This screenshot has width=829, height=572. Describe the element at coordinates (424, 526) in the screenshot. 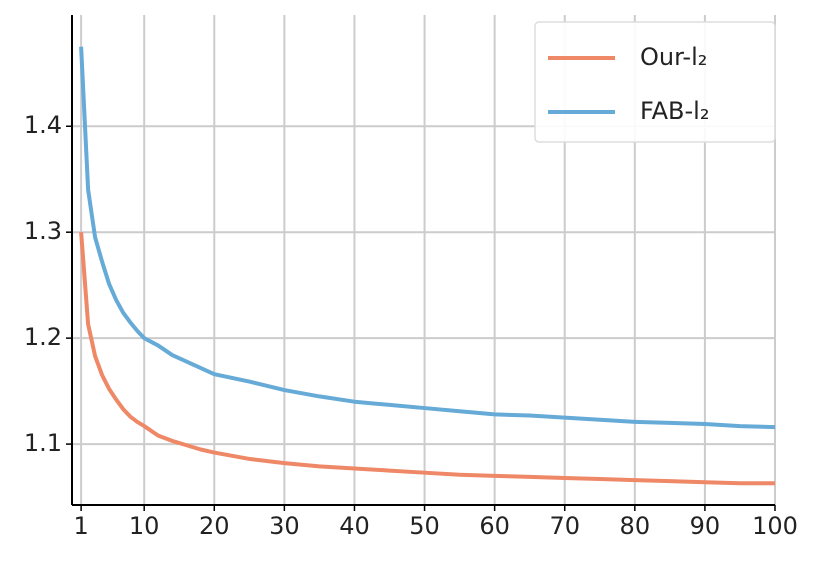

I see `x-tick-label: 50` at that location.